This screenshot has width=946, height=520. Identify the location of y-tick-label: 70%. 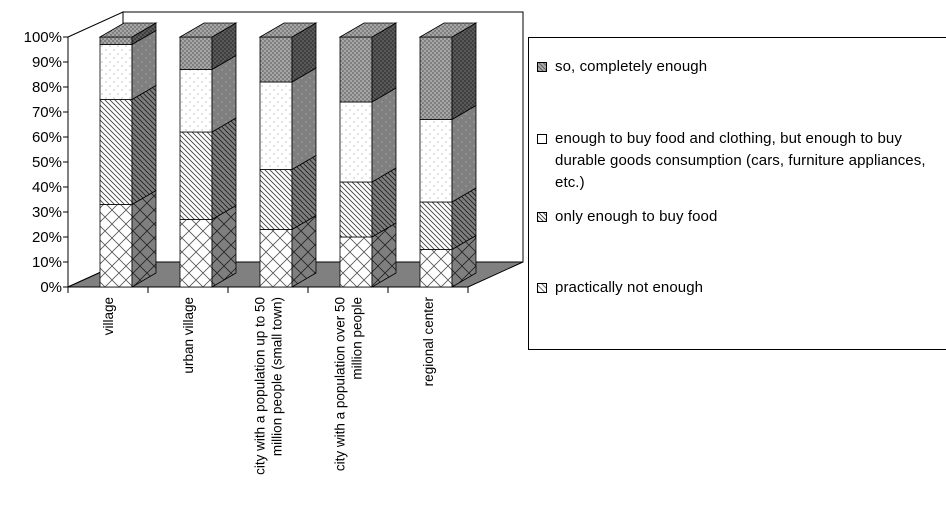
(47, 112).